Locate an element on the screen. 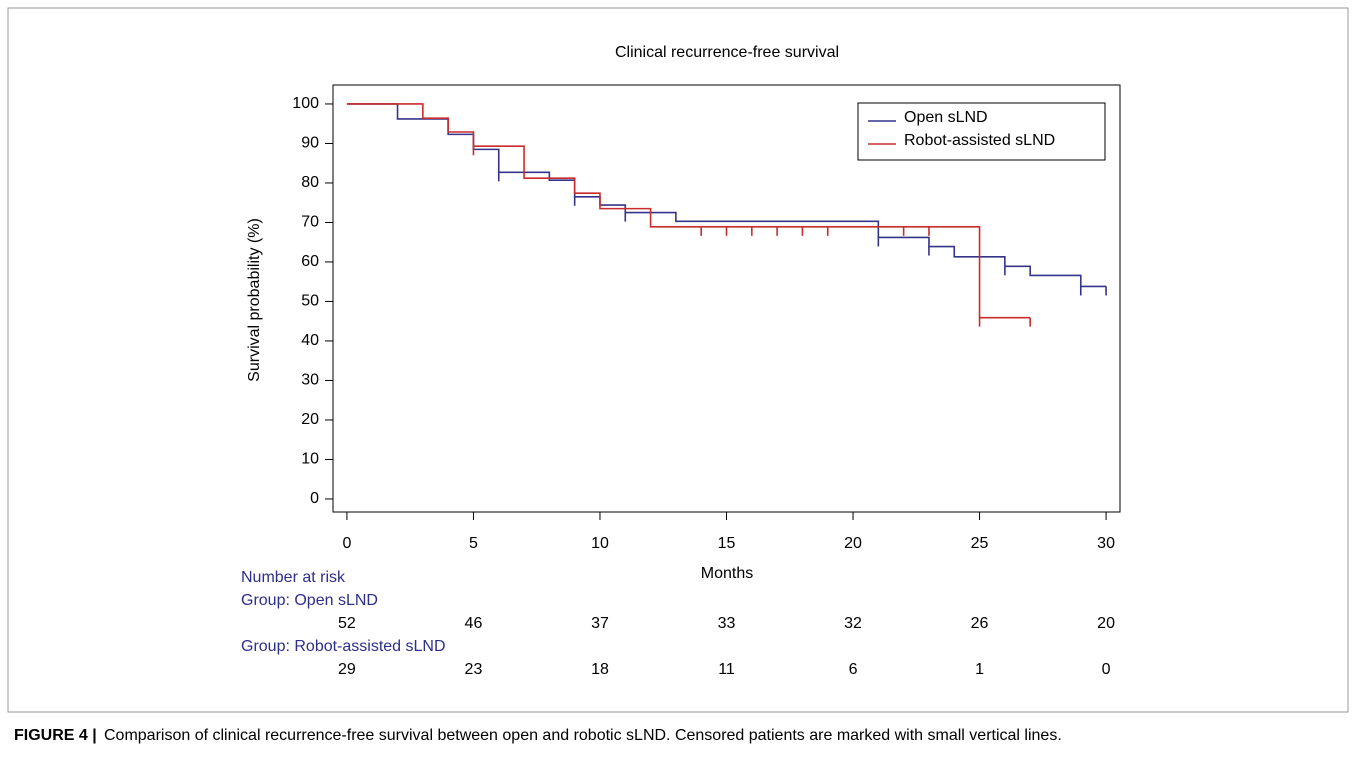 The width and height of the screenshot is (1357, 758). risk-count: 46 is located at coordinates (474, 623).